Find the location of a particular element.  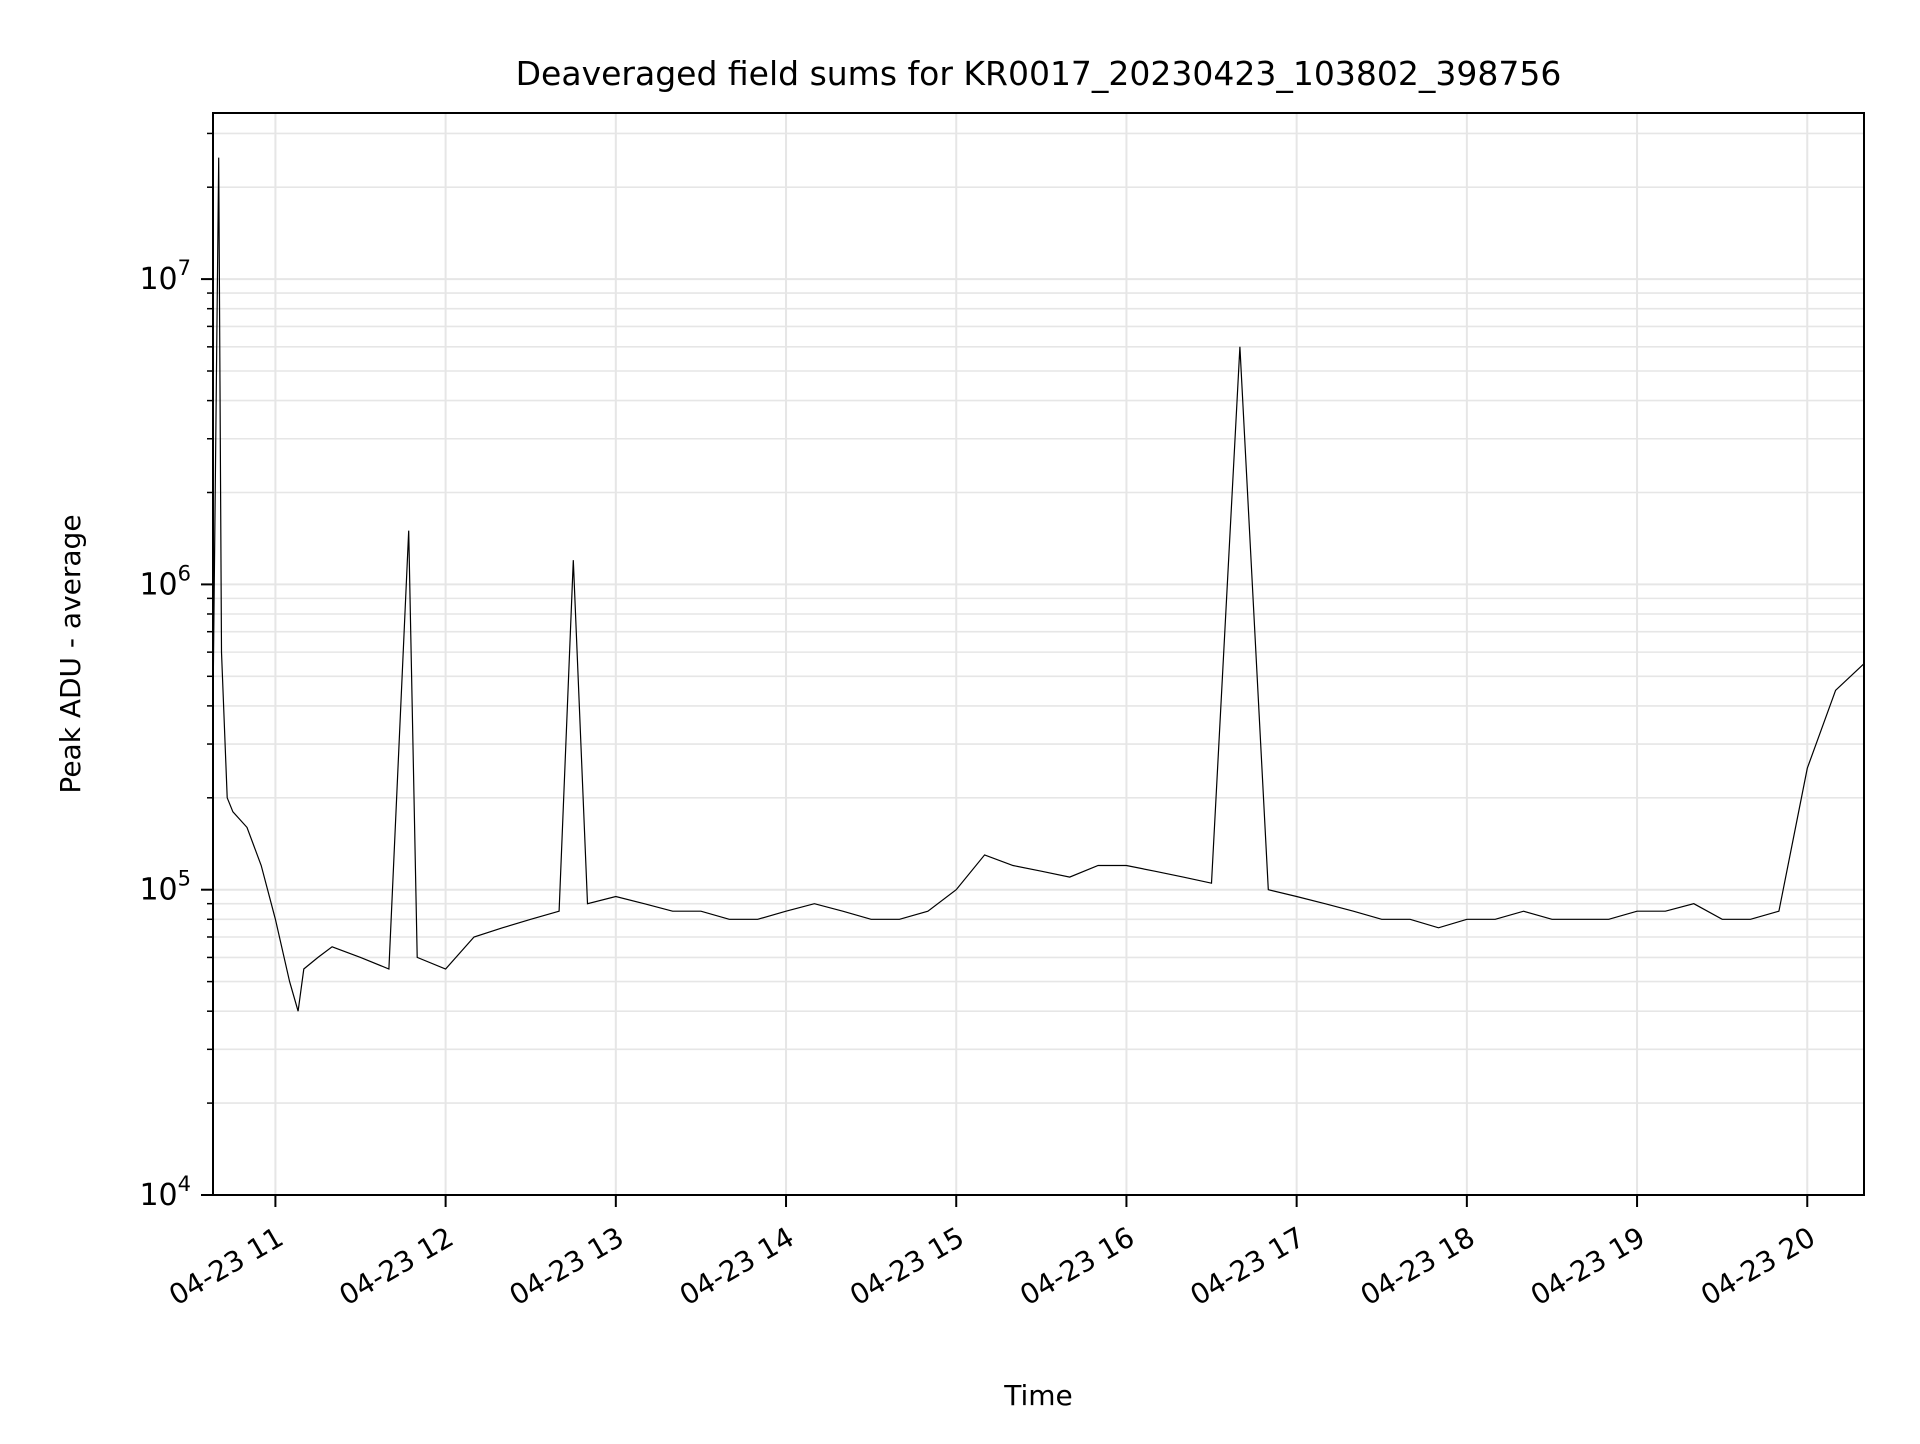

x-tick-label: 04-23 19 is located at coordinates (1588, 1266).